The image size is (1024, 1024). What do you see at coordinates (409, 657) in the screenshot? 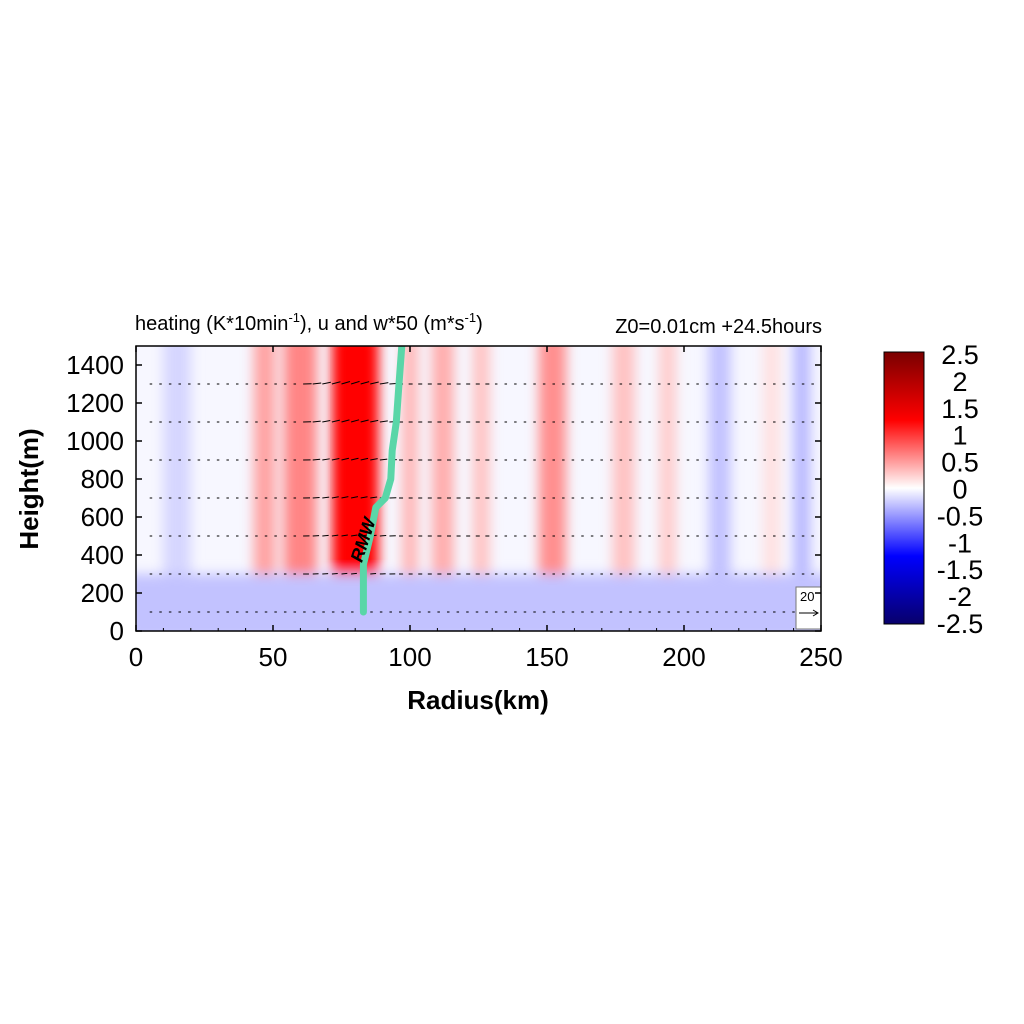
I see `x-tick-label: 100` at bounding box center [409, 657].